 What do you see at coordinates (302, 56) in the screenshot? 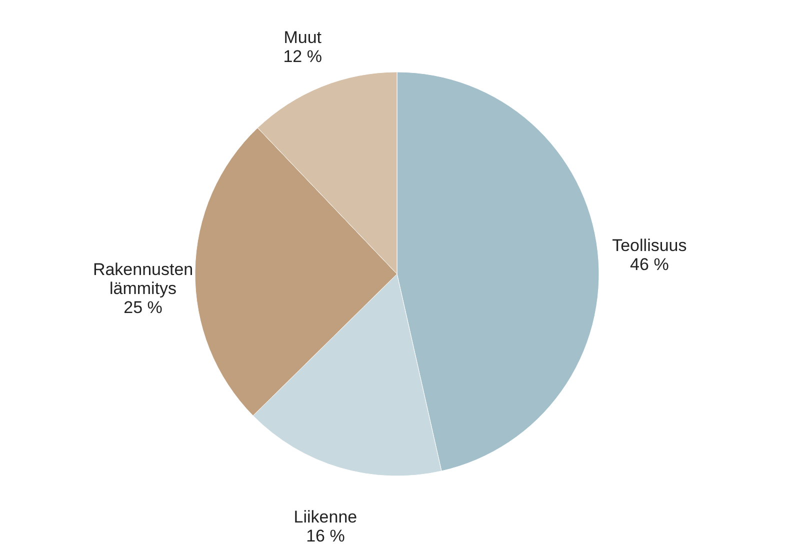
I see `data-label: 12 %` at bounding box center [302, 56].